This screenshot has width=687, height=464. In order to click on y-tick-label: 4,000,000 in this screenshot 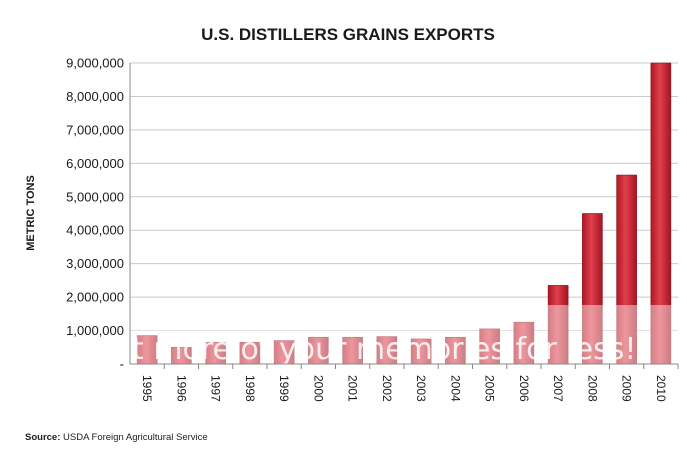, I will do `click(95, 230)`.